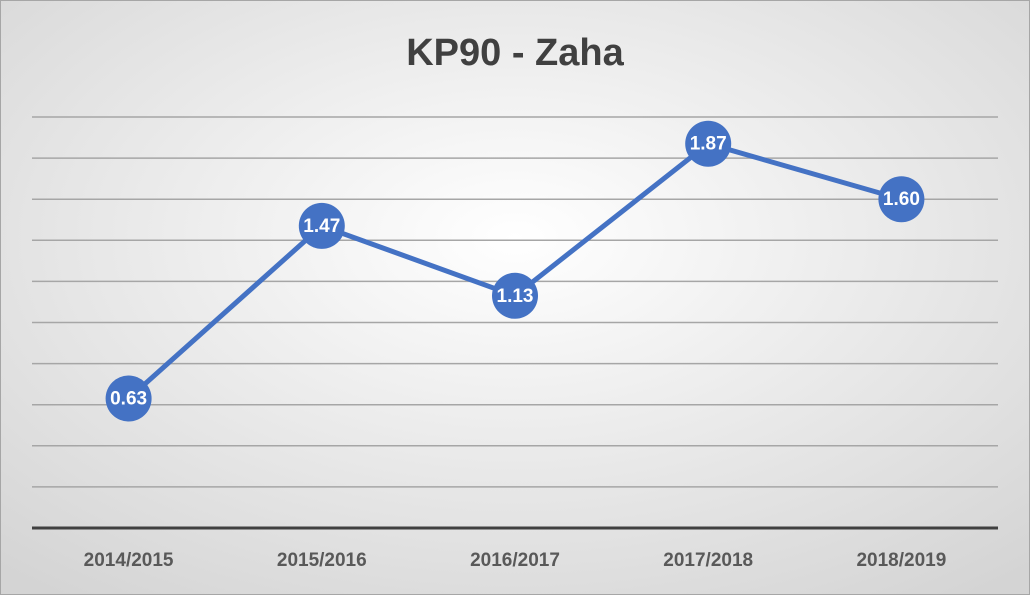 The width and height of the screenshot is (1030, 595). I want to click on data-label: 1.87, so click(708, 144).